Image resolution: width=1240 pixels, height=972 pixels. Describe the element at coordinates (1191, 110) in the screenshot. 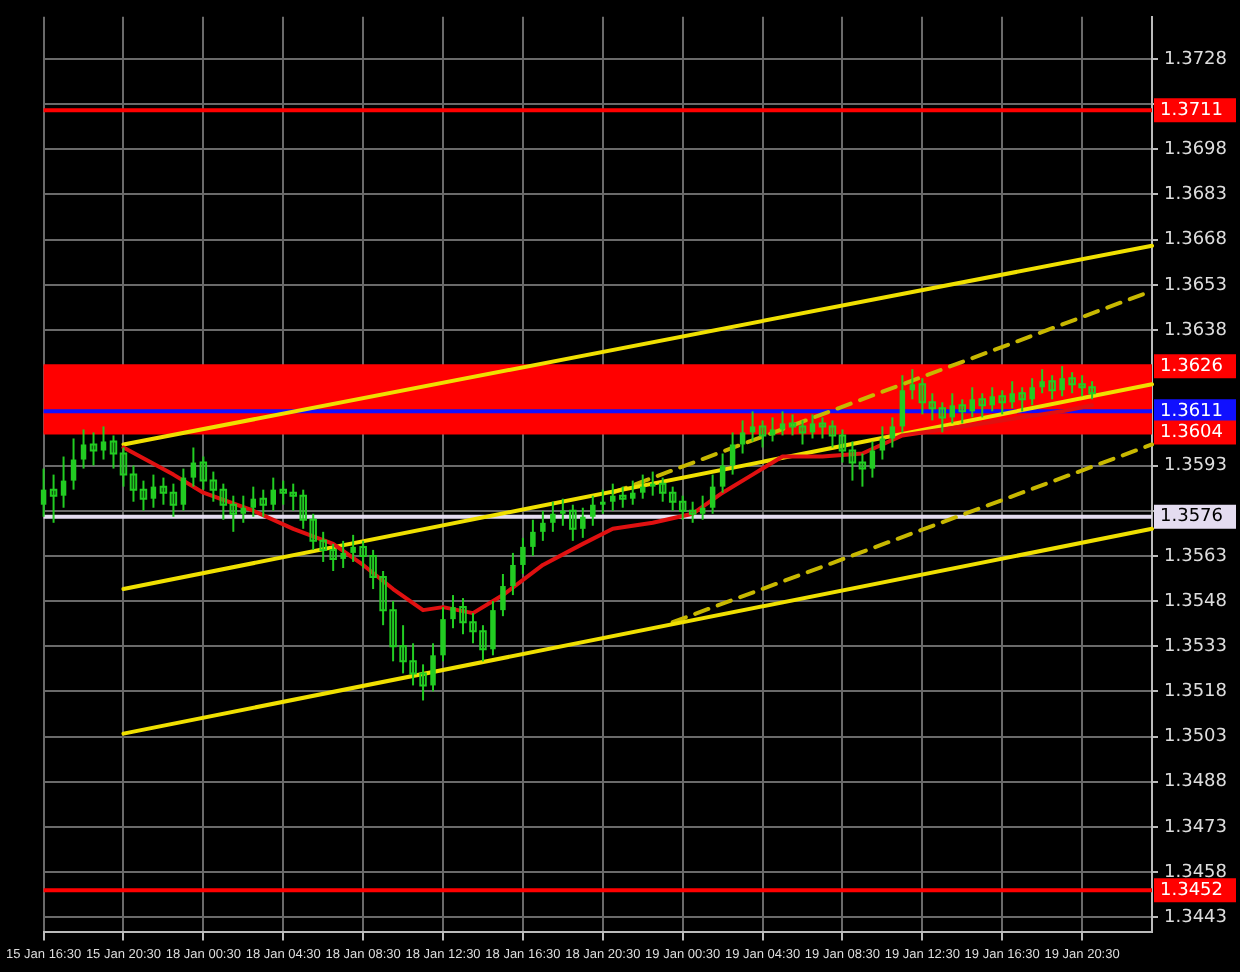

I see `ref-line-label: 1.3711` at that location.